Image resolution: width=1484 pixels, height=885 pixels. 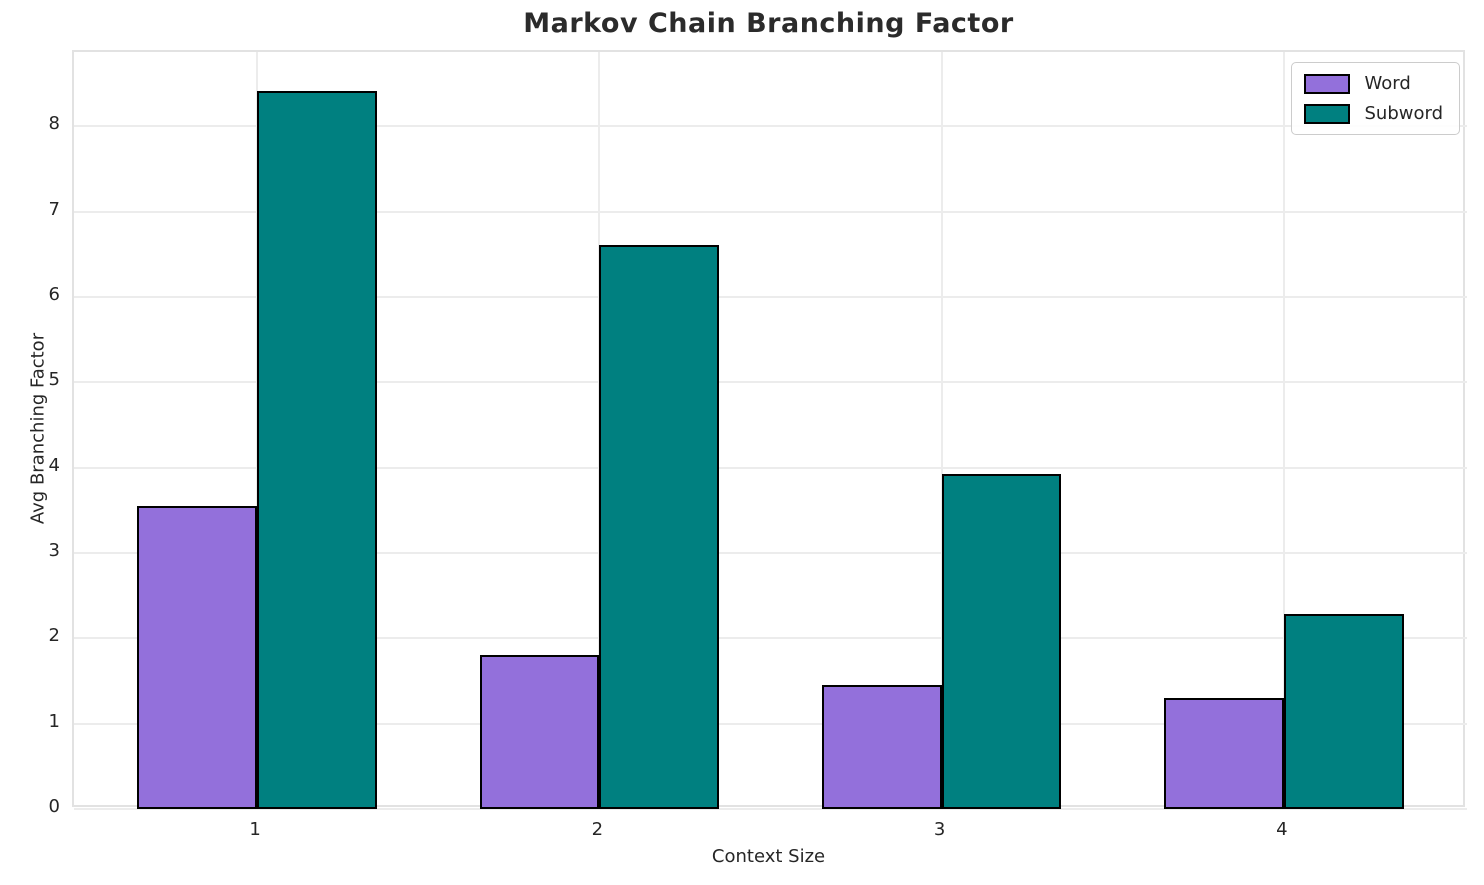 What do you see at coordinates (38, 428) in the screenshot?
I see `y-axis-label: Avg Branching Factor` at bounding box center [38, 428].